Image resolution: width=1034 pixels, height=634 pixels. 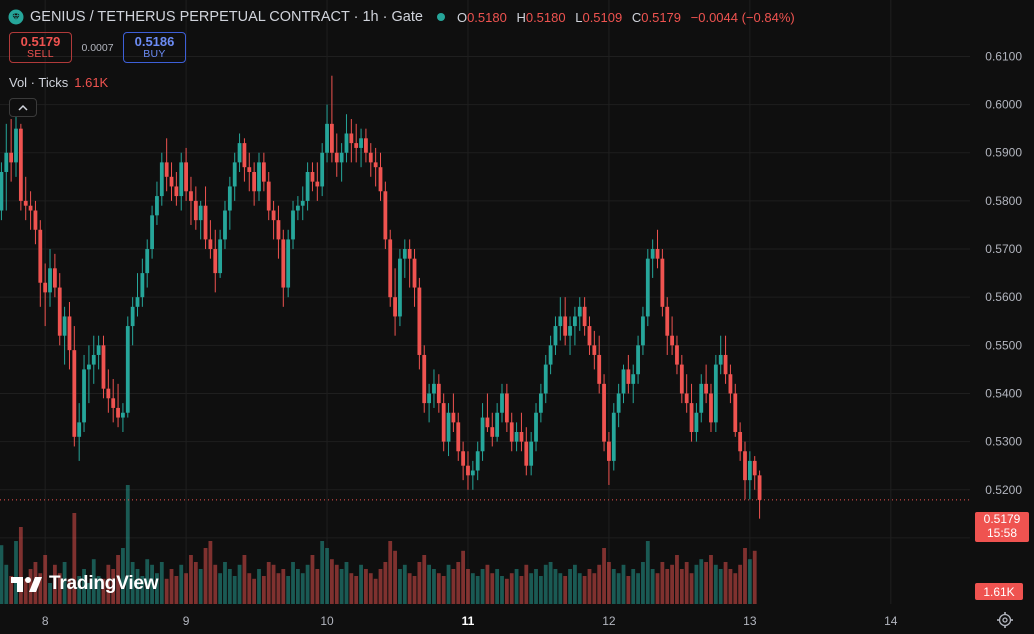 What do you see at coordinates (40, 47) in the screenshot?
I see `sell-button: 0.5179 SELL` at bounding box center [40, 47].